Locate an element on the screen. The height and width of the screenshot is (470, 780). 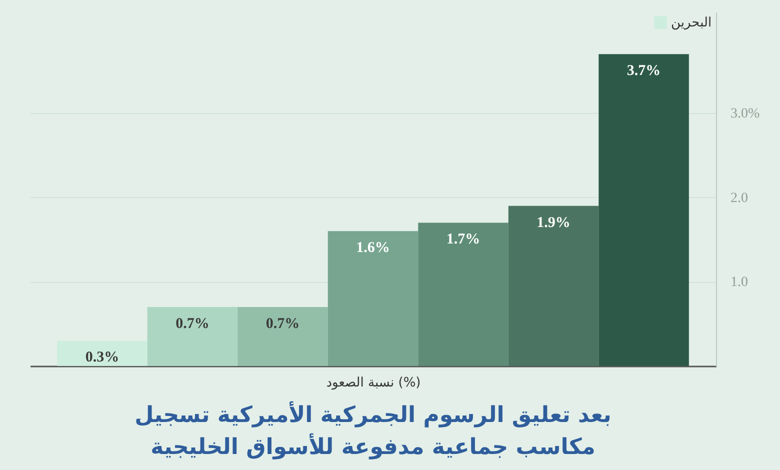
data-label: 1.7% is located at coordinates (463, 240).